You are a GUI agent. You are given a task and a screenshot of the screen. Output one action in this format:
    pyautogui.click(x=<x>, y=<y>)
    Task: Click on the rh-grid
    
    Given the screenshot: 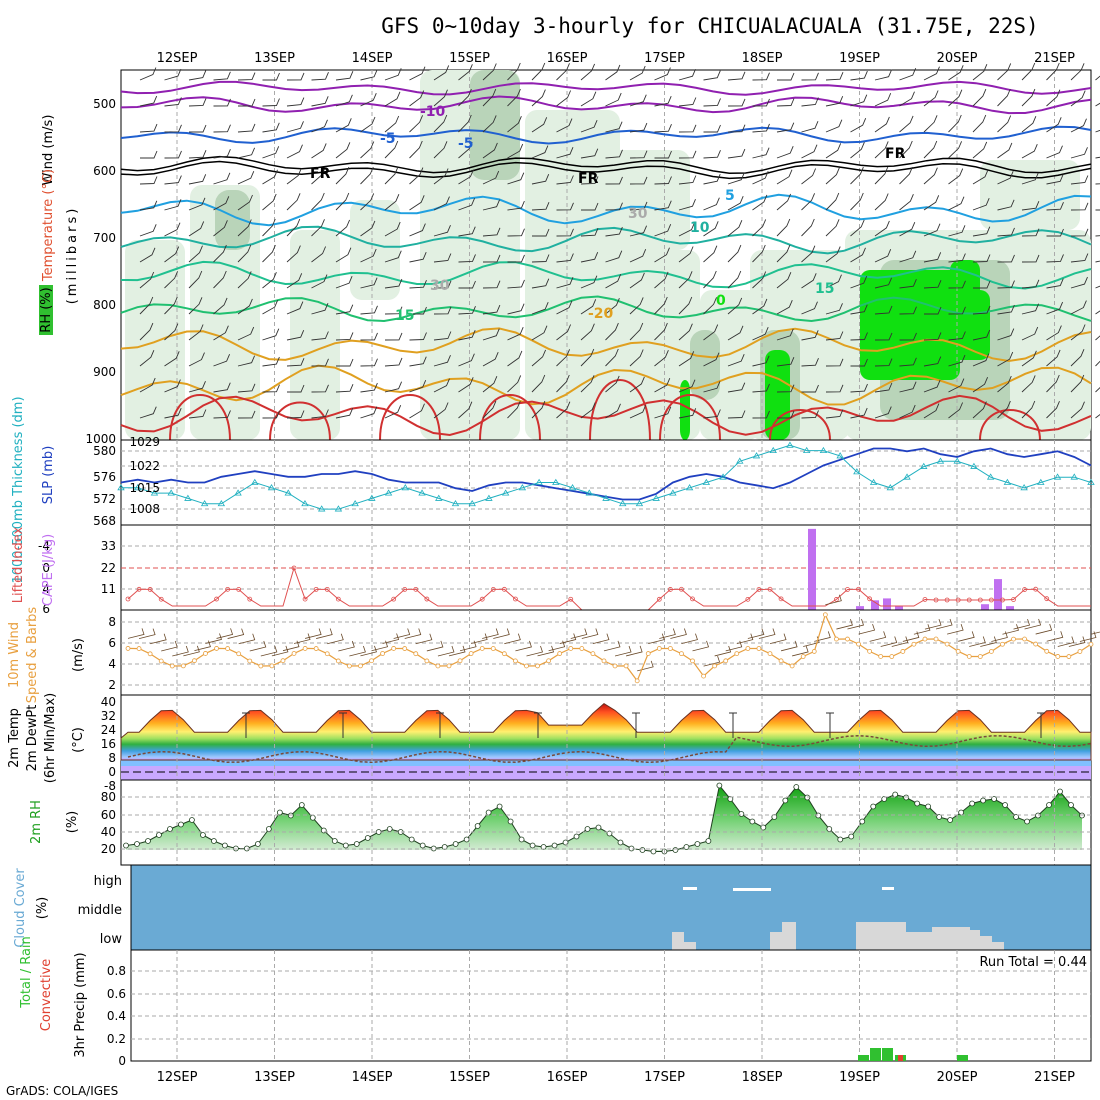 What is the action you would take?
    pyautogui.click(x=606, y=822)
    